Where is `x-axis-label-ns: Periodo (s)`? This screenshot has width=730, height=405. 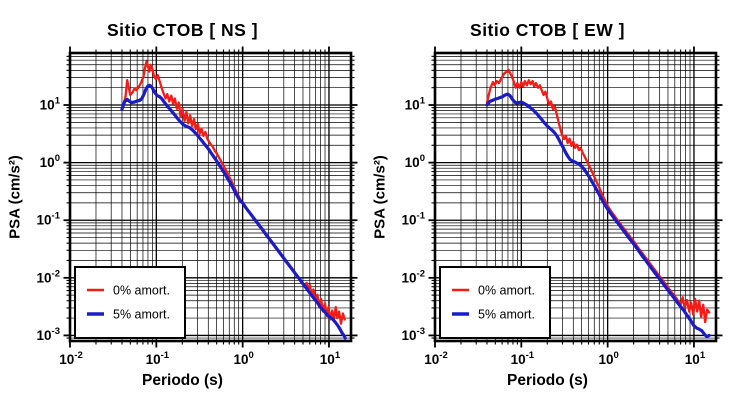 x-axis-label-ns: Periodo (s) is located at coordinates (182, 380).